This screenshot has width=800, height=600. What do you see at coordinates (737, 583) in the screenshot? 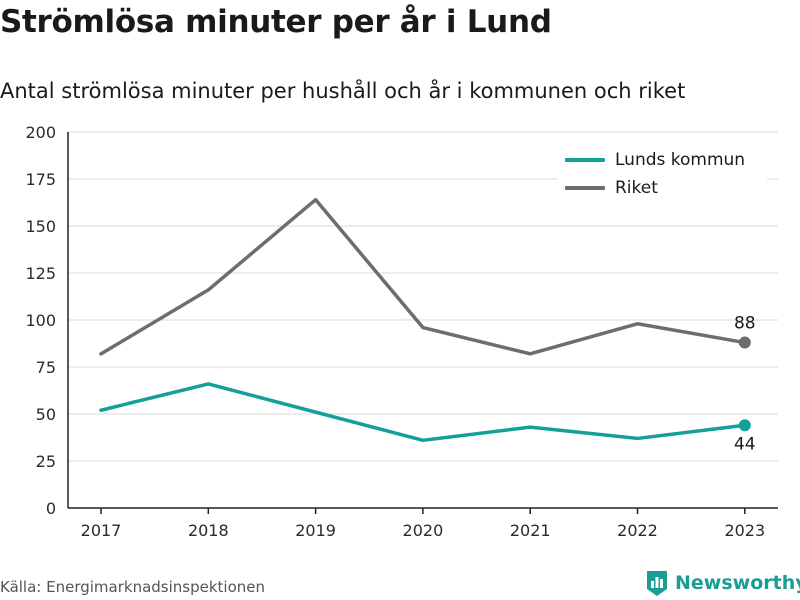
I see `brand-name: Newsworthy` at bounding box center [737, 583].